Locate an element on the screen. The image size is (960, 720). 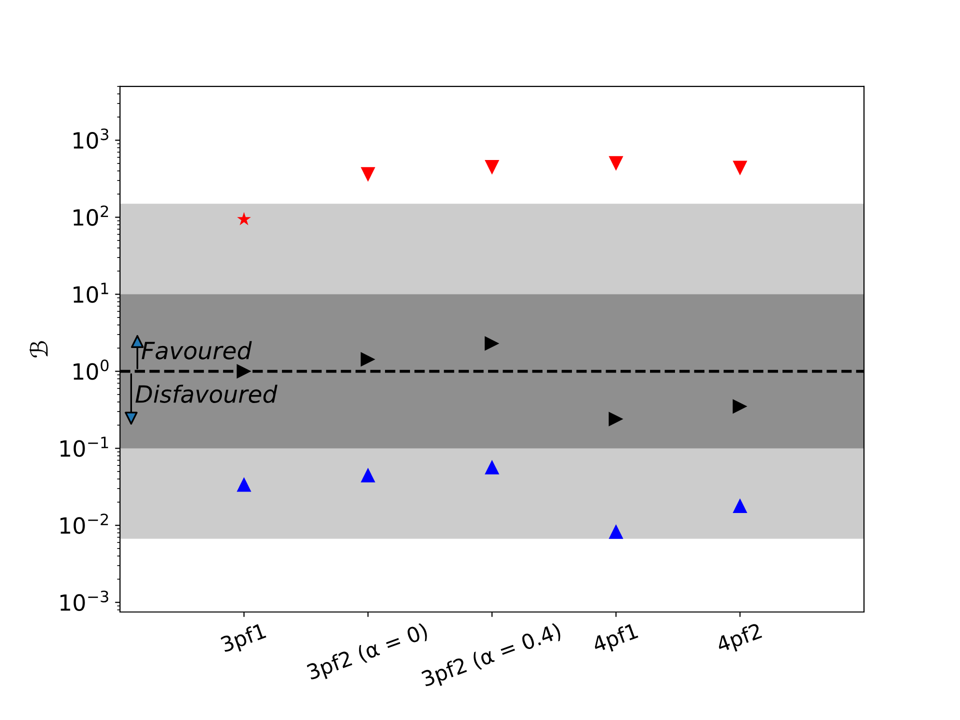
annotation: Disfavoured is located at coordinates (207, 393).